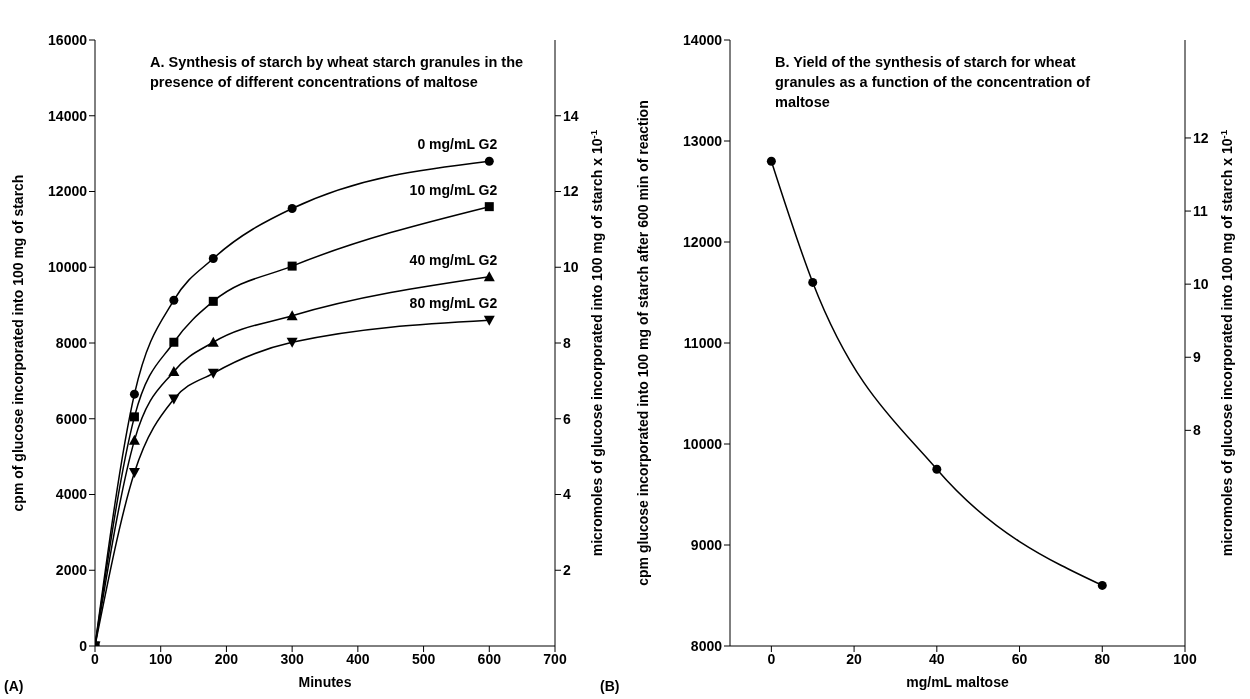  I want to click on x-tick-label: 400, so click(358, 658).